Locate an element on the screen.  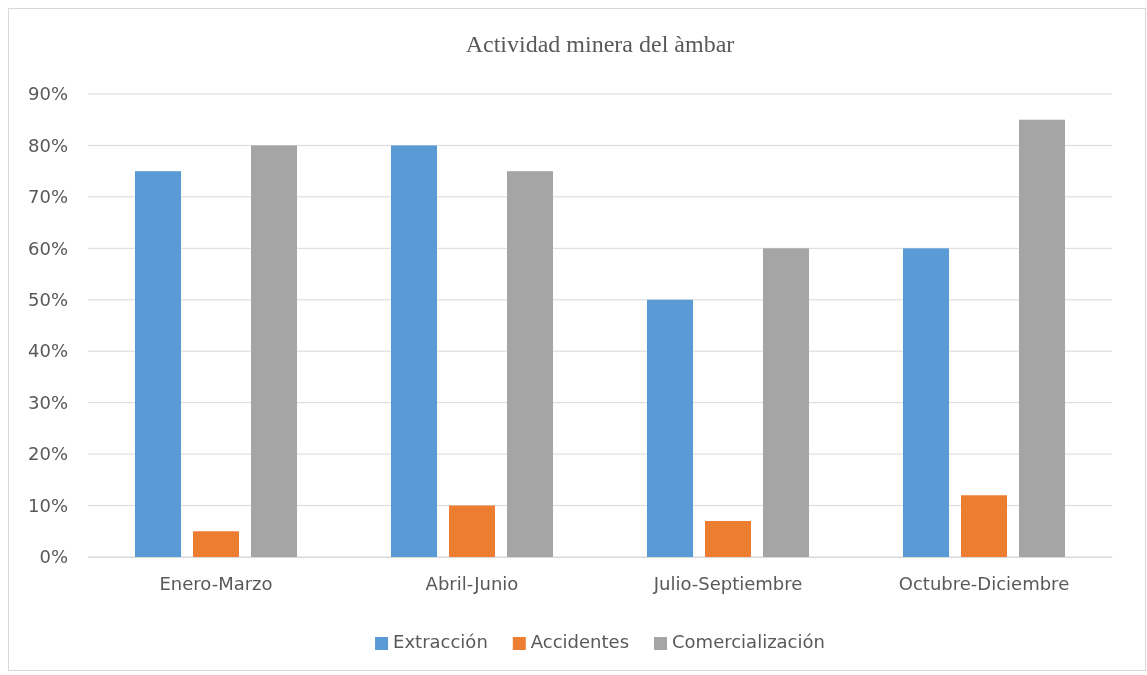
chart-title: Actividad minera del àmbar is located at coordinates (600, 44).